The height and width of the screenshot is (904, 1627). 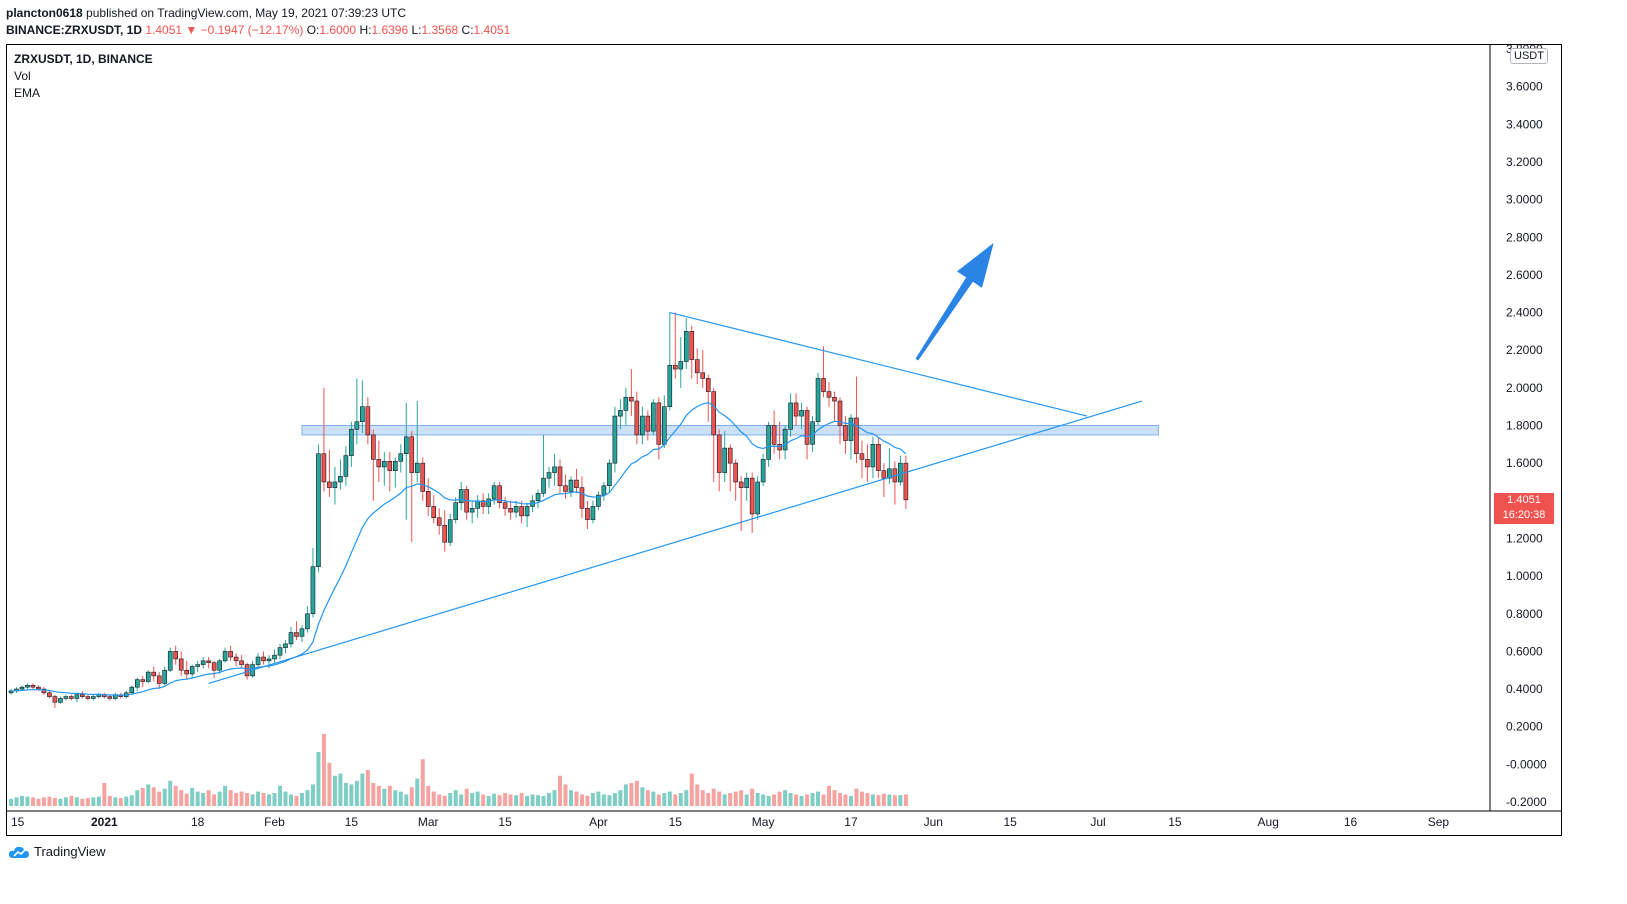 I want to click on tradingview-logo: TradingView, so click(x=57, y=851).